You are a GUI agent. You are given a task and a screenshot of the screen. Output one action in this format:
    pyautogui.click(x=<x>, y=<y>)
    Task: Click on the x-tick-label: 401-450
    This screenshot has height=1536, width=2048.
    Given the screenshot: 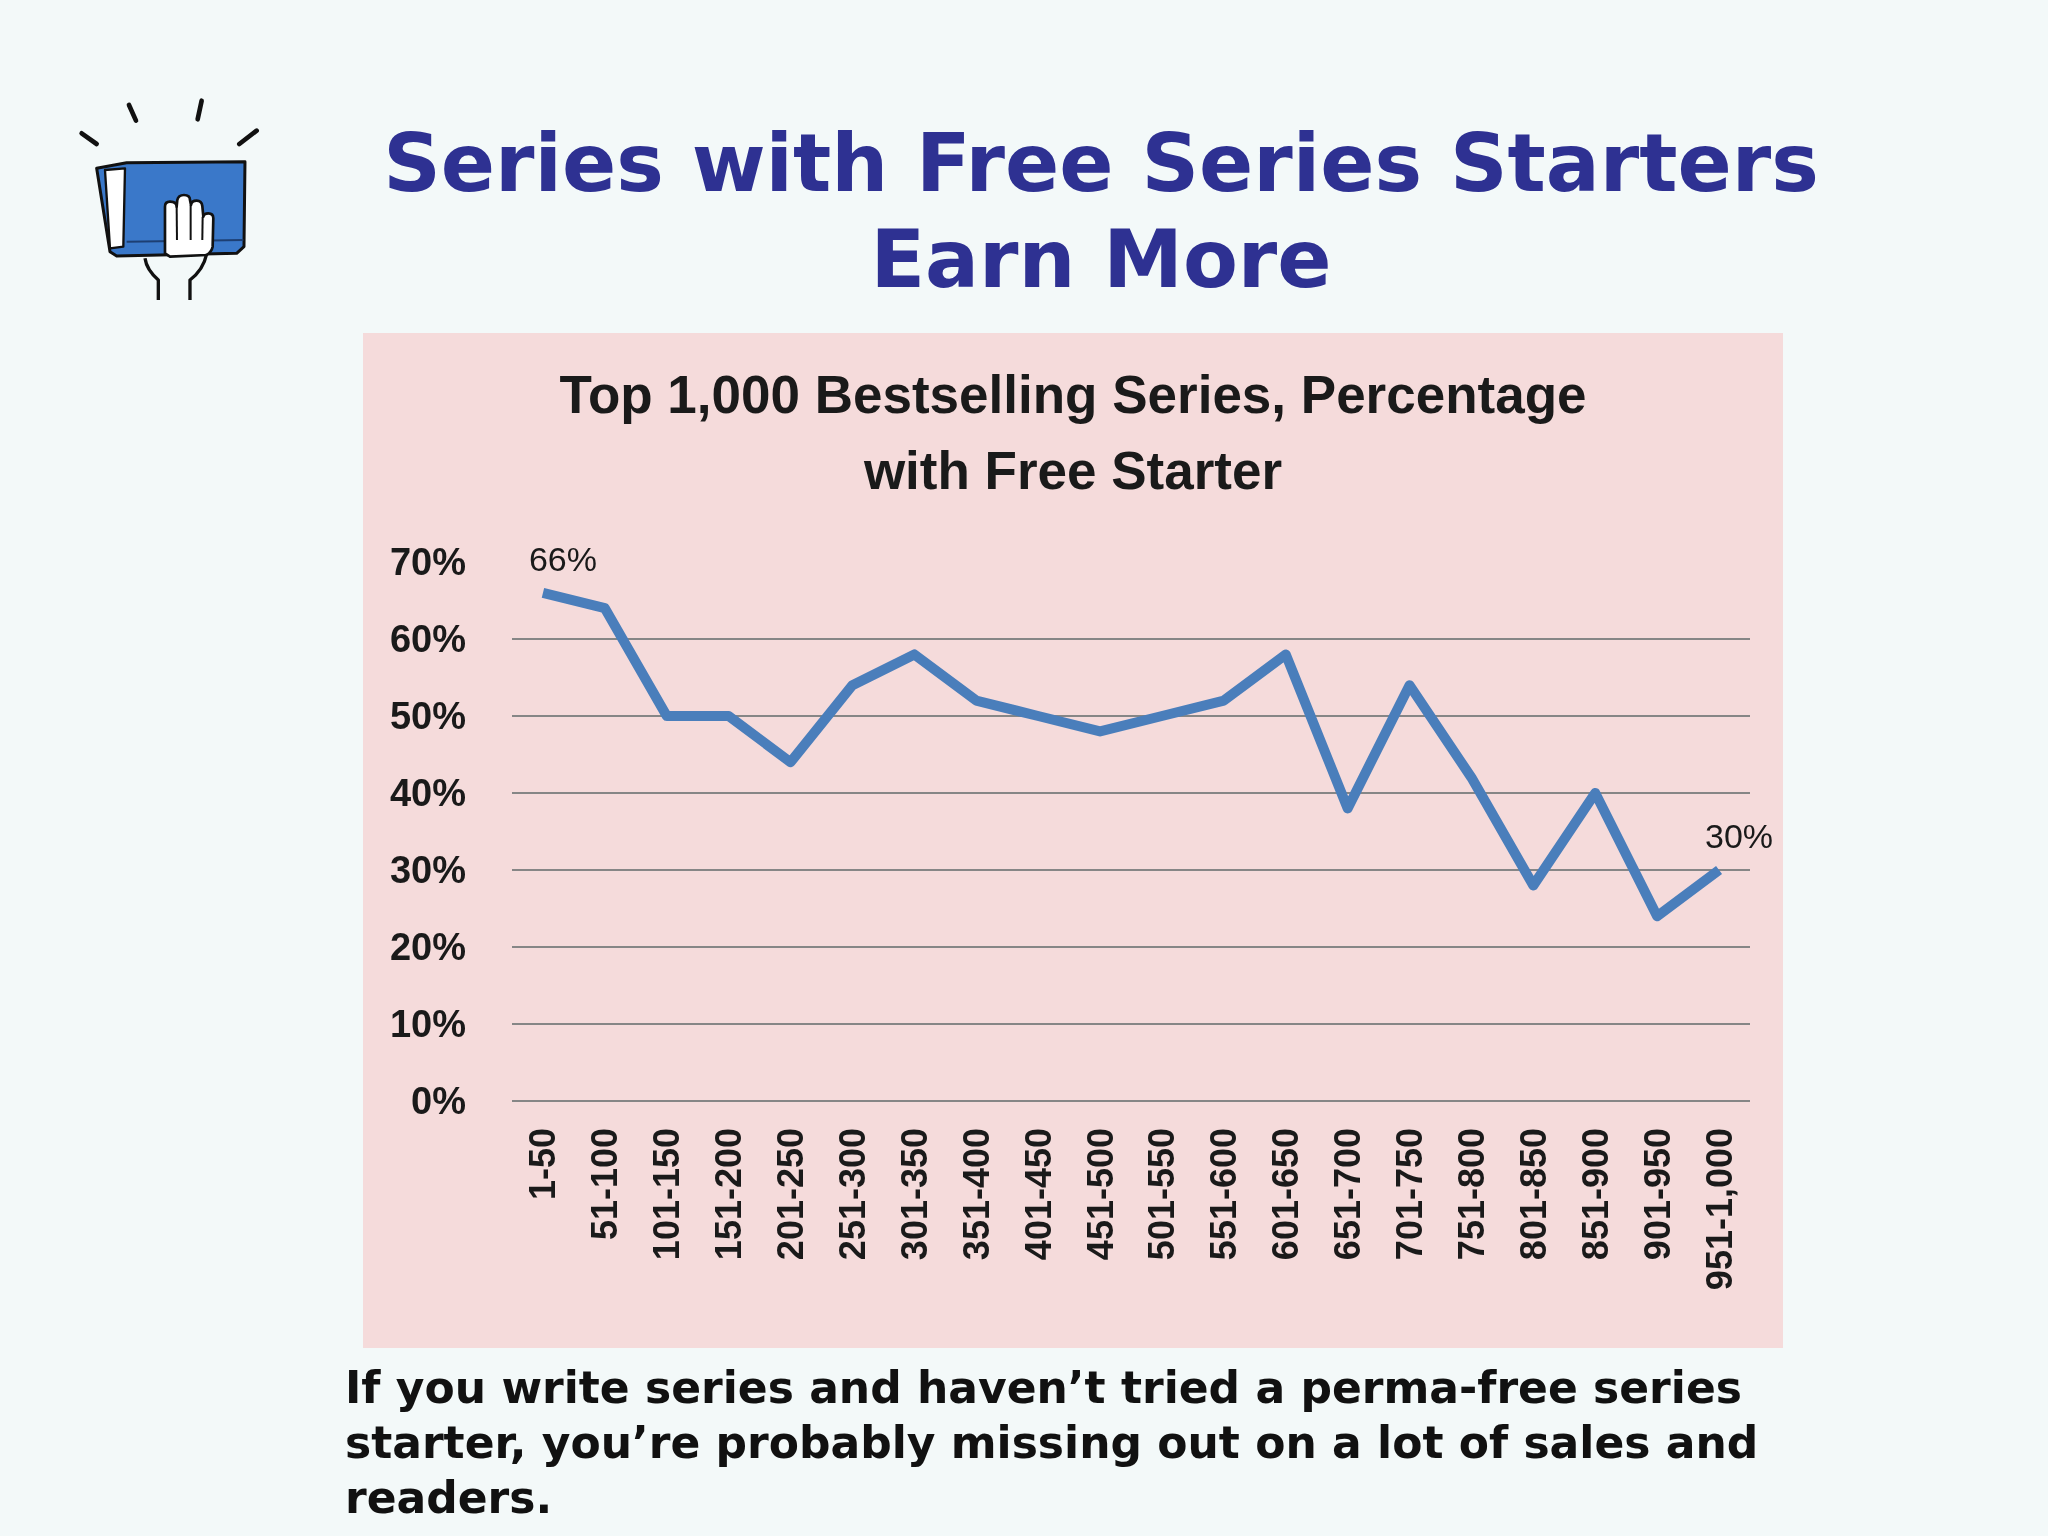 What is the action you would take?
    pyautogui.click(x=1038, y=1194)
    